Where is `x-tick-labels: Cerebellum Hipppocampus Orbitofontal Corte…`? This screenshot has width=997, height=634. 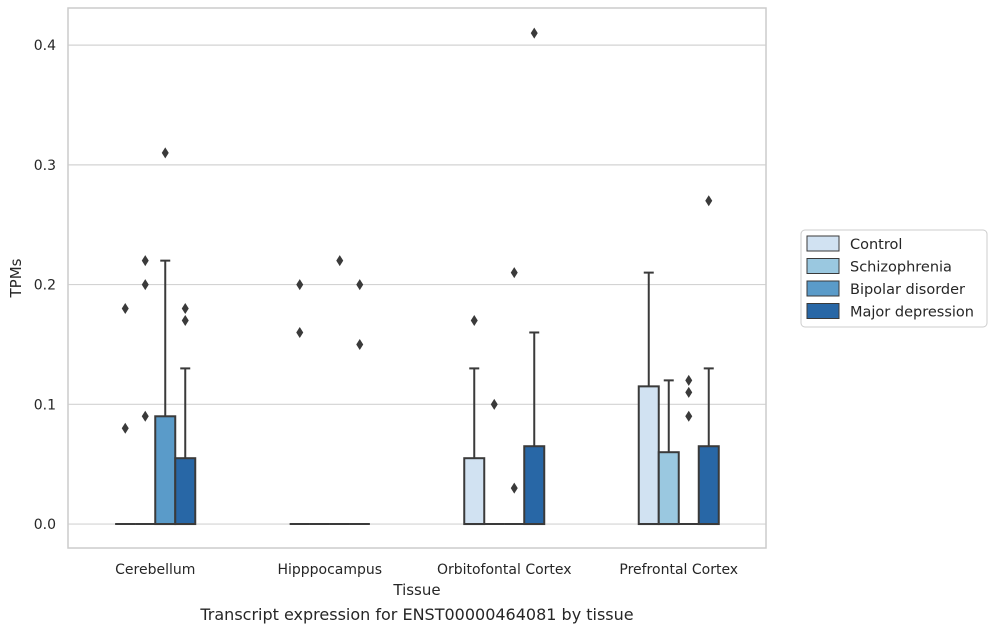 x-tick-labels: Cerebellum Hipppocampus Orbitofontal Corte… is located at coordinates (426, 570).